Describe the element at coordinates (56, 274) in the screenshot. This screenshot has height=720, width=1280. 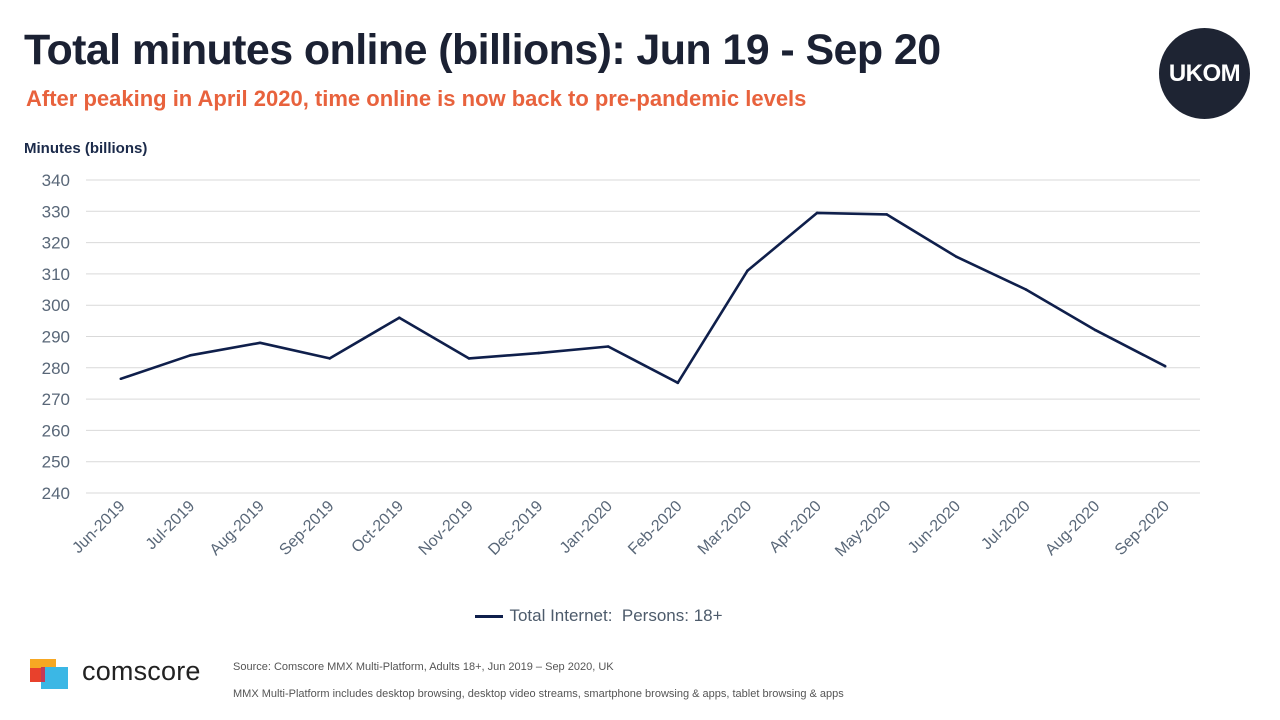
I see `y-tick-label: 310` at that location.